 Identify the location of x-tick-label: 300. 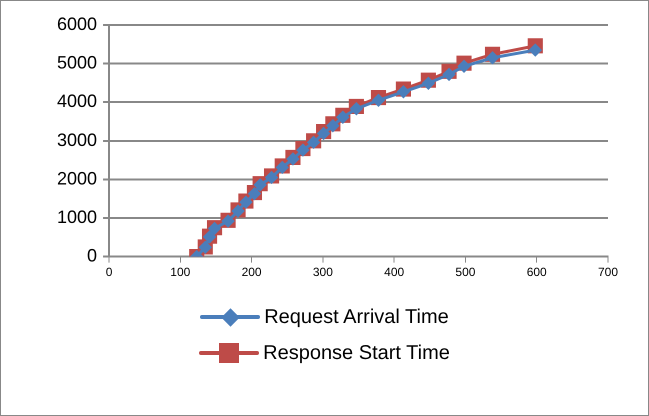
(323, 272).